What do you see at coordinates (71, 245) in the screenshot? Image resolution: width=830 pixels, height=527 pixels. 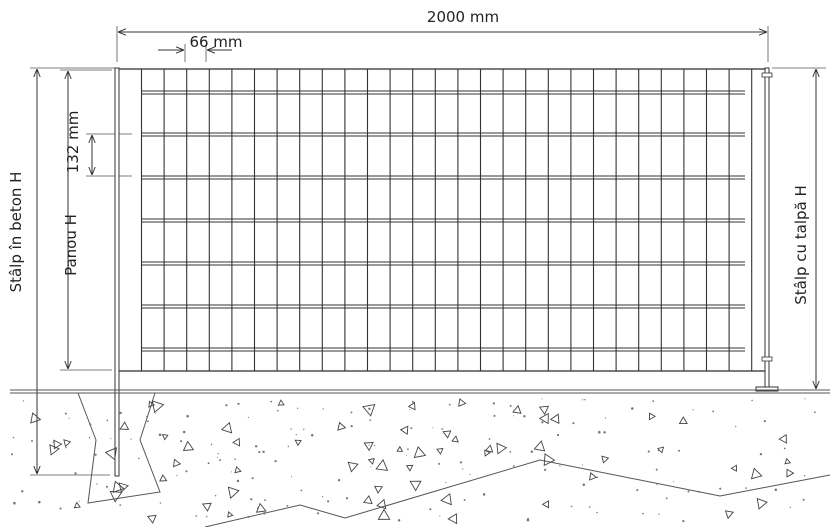 I see `panel-label: Panou H` at bounding box center [71, 245].